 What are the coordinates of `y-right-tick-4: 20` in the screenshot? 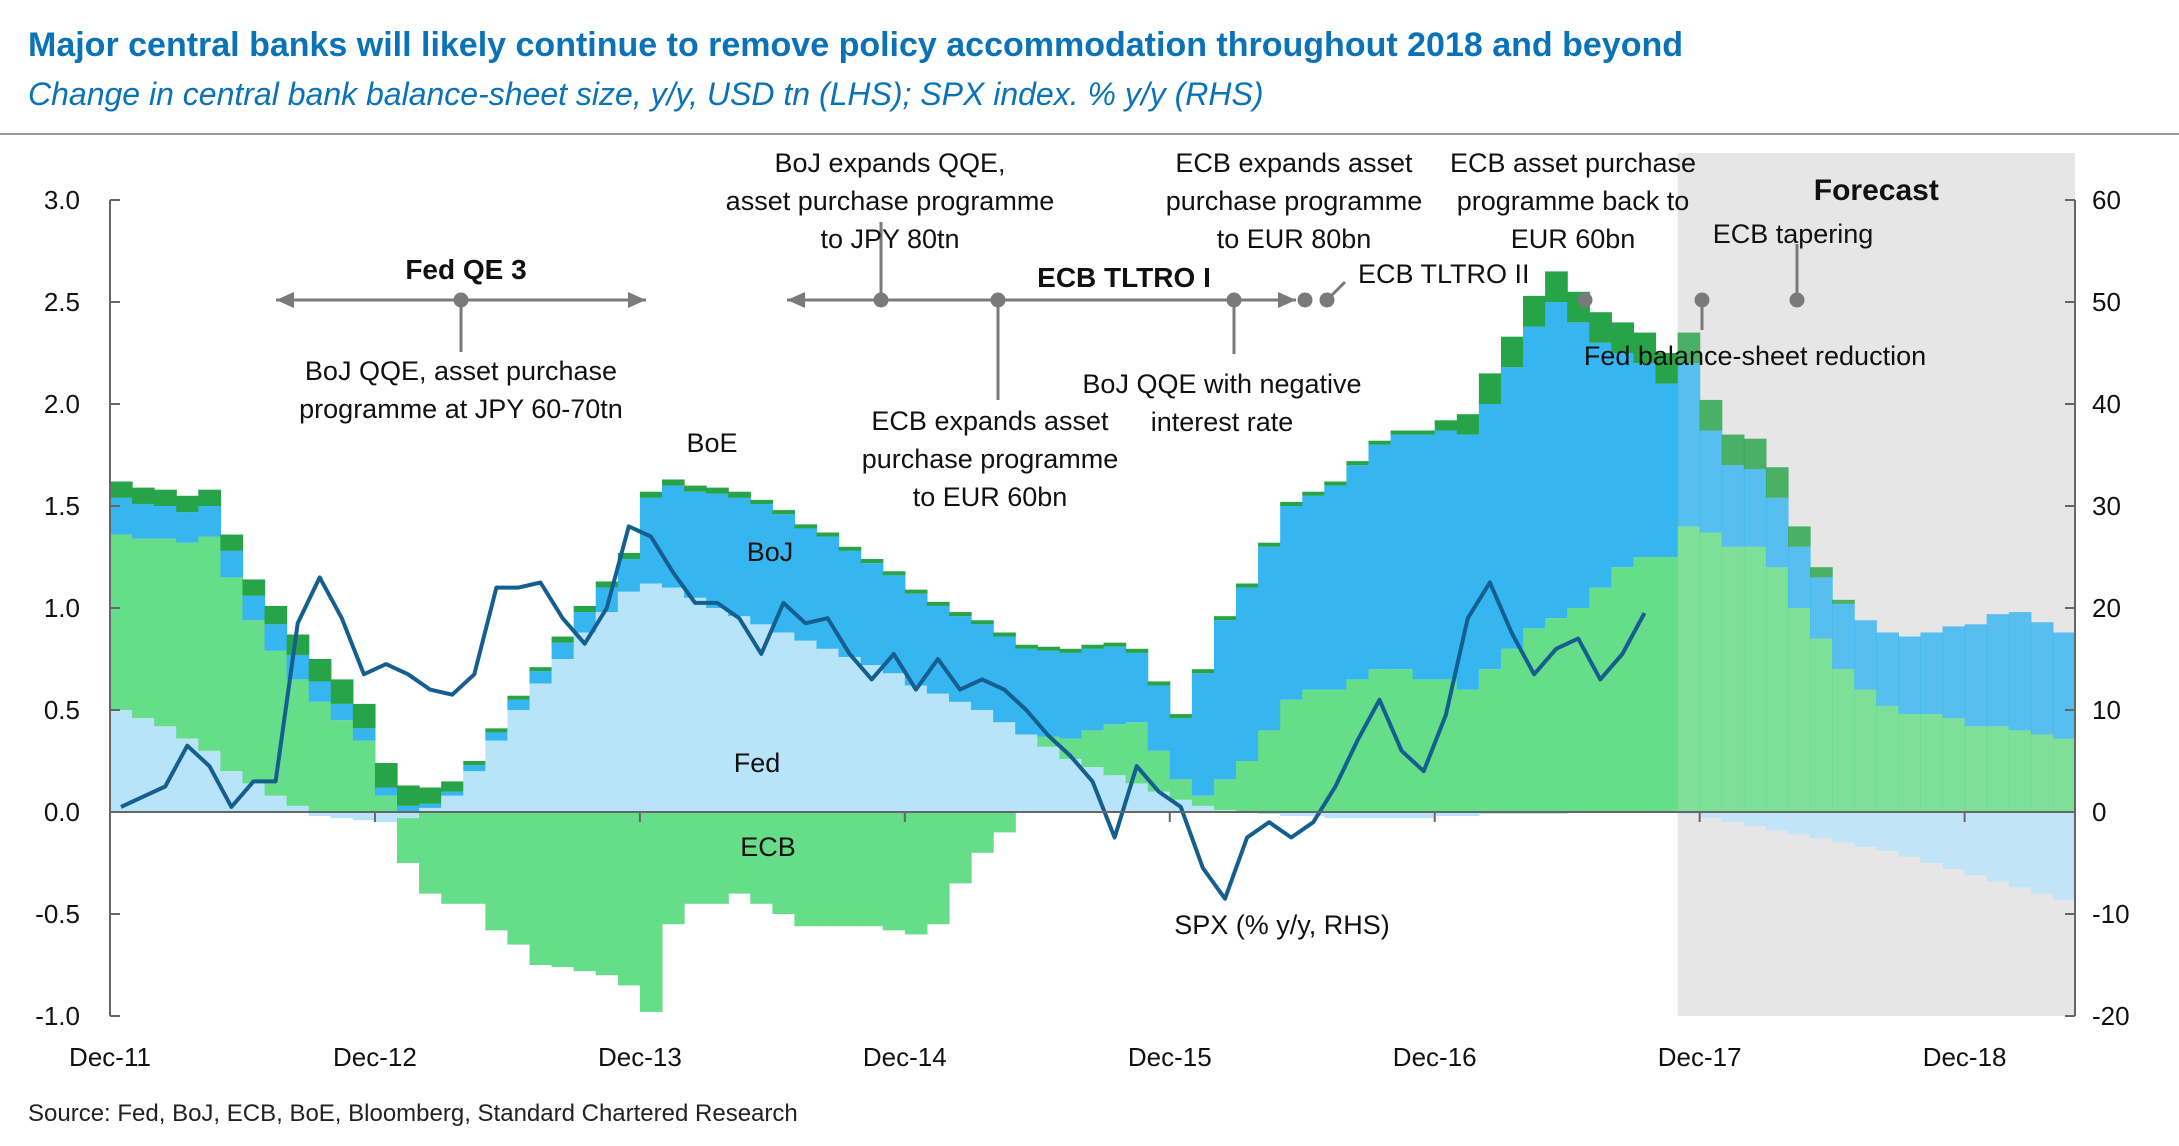 It's located at (2106, 608).